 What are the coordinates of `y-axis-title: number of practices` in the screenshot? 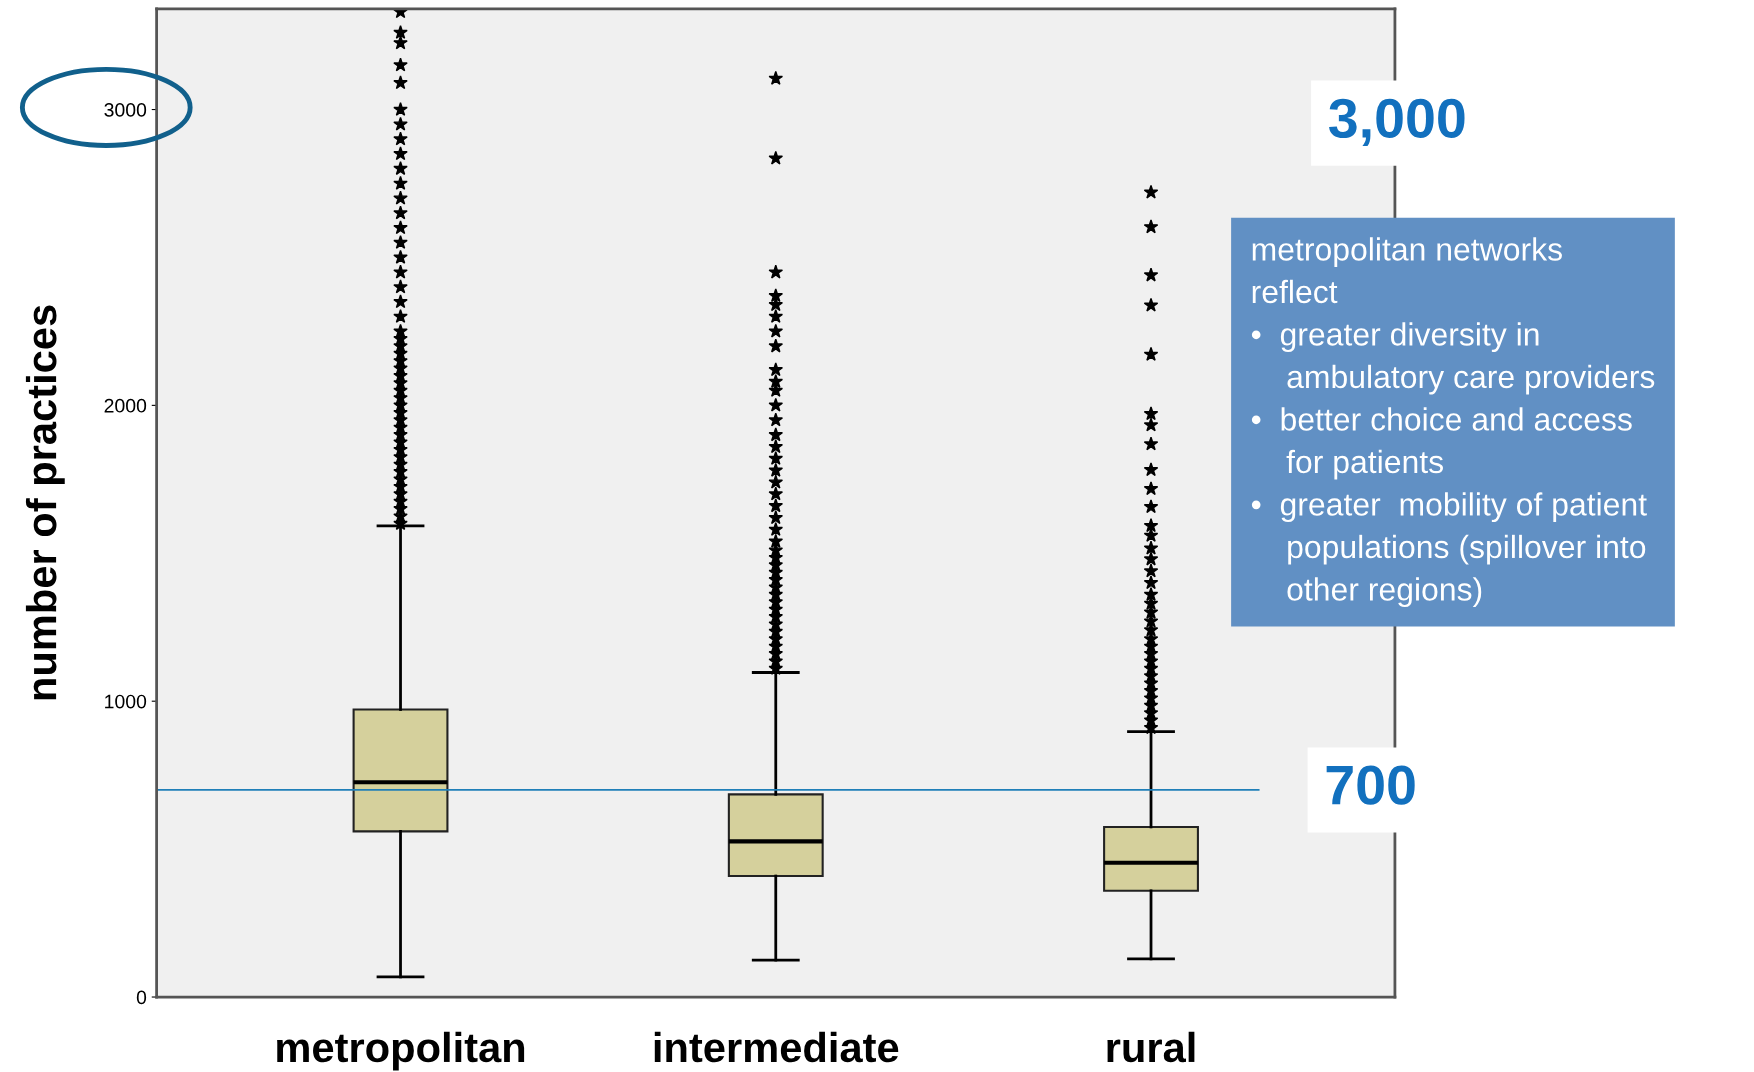 It's located at (45, 502).